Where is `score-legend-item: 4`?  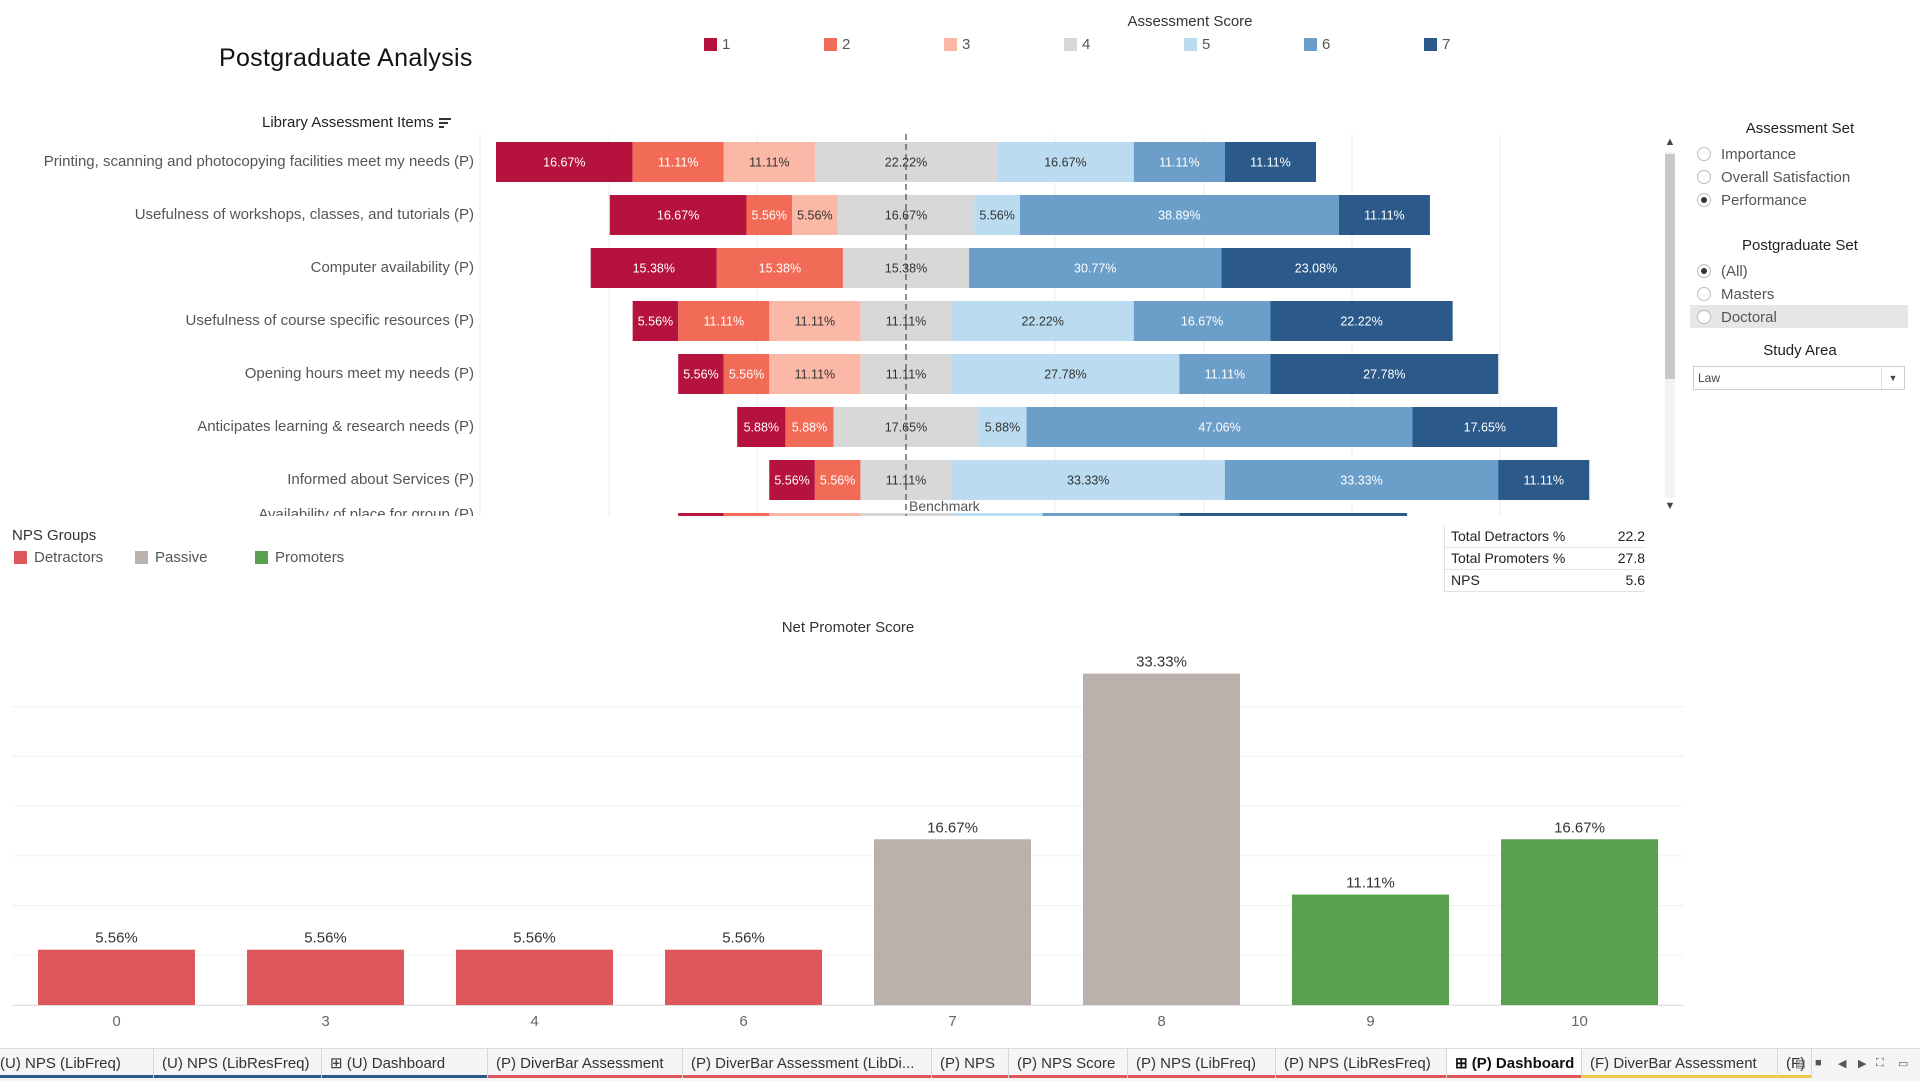 score-legend-item: 4 is located at coordinates (1077, 44).